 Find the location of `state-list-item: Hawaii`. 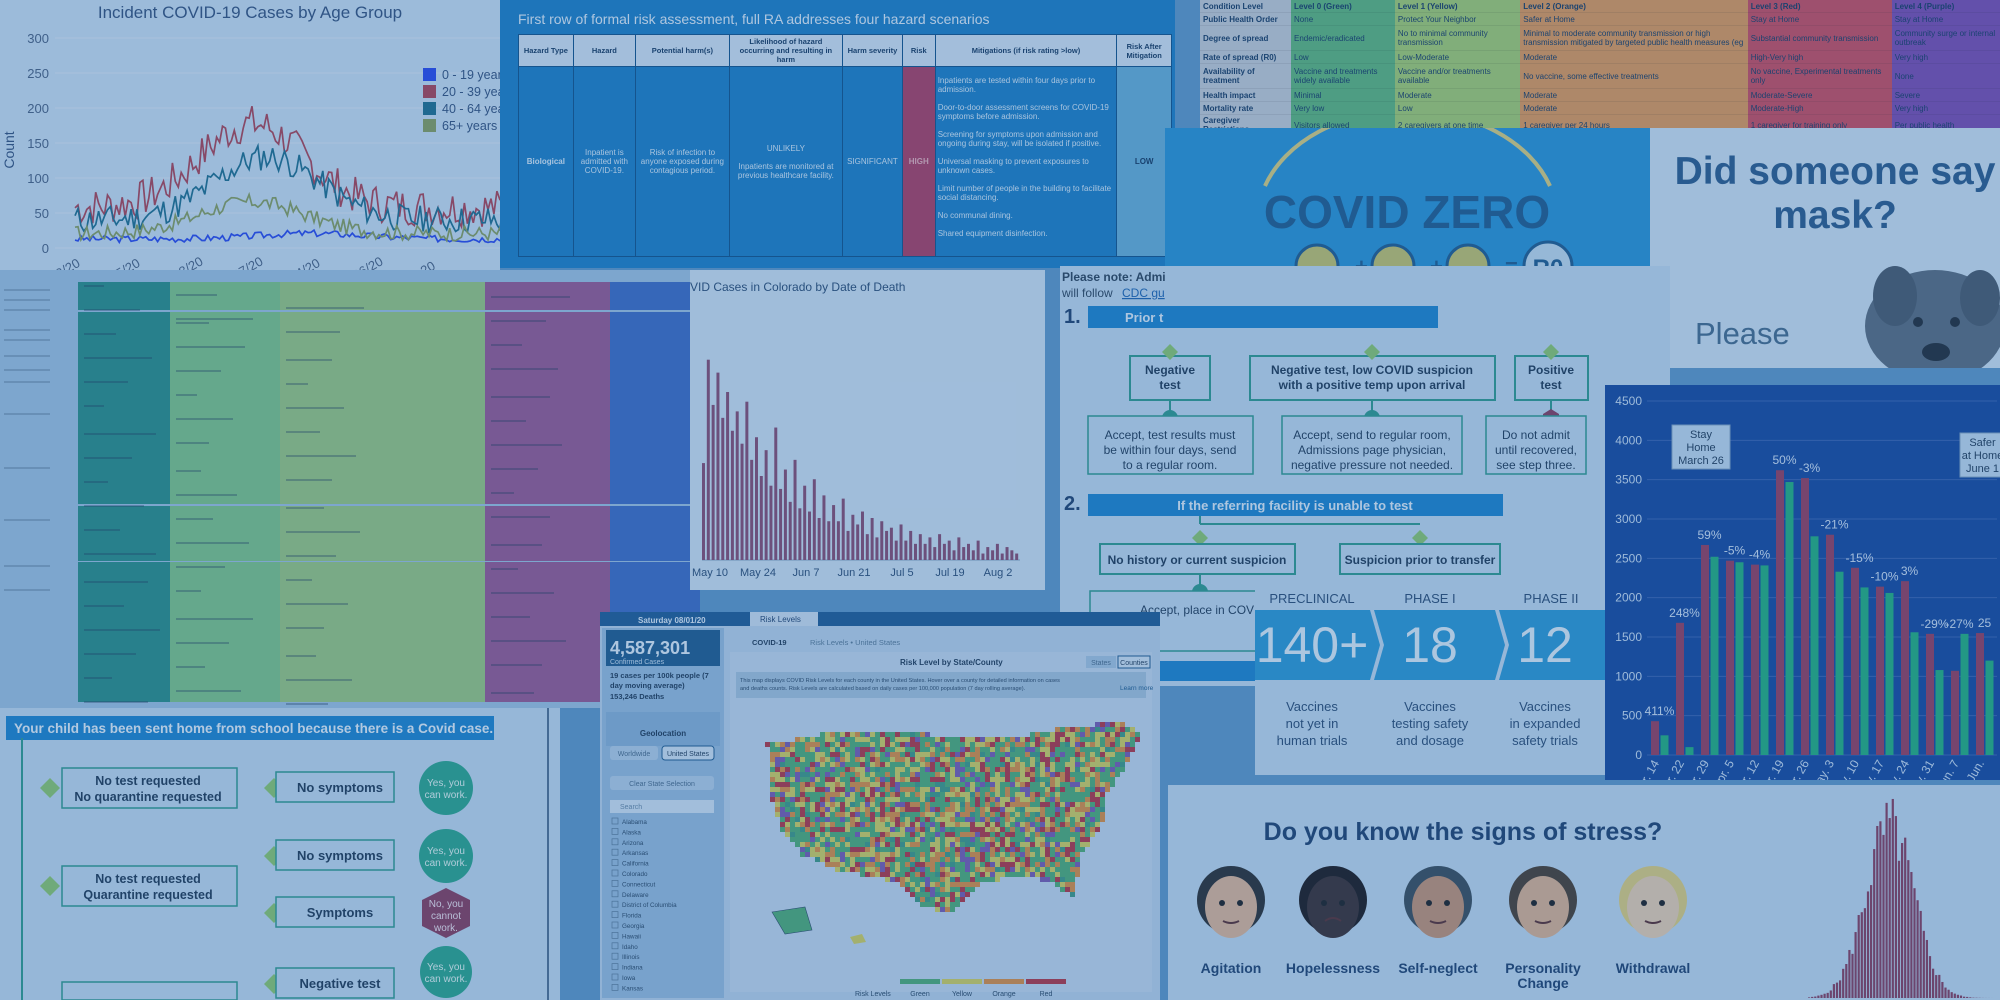

state-list-item: Hawaii is located at coordinates (631, 936).